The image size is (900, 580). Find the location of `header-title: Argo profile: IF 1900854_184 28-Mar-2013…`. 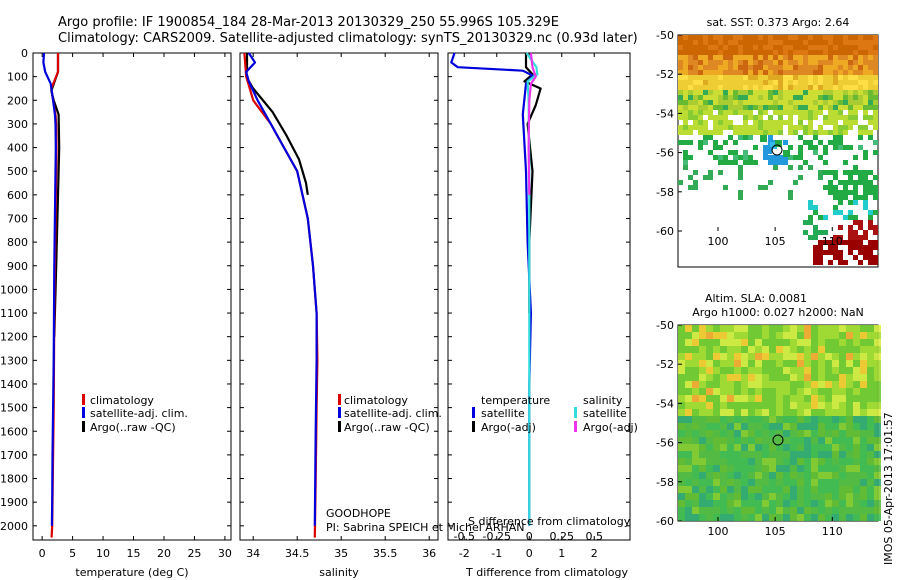

header-title: Argo profile: IF 1900854_184 28-Mar-2013… is located at coordinates (308, 22).